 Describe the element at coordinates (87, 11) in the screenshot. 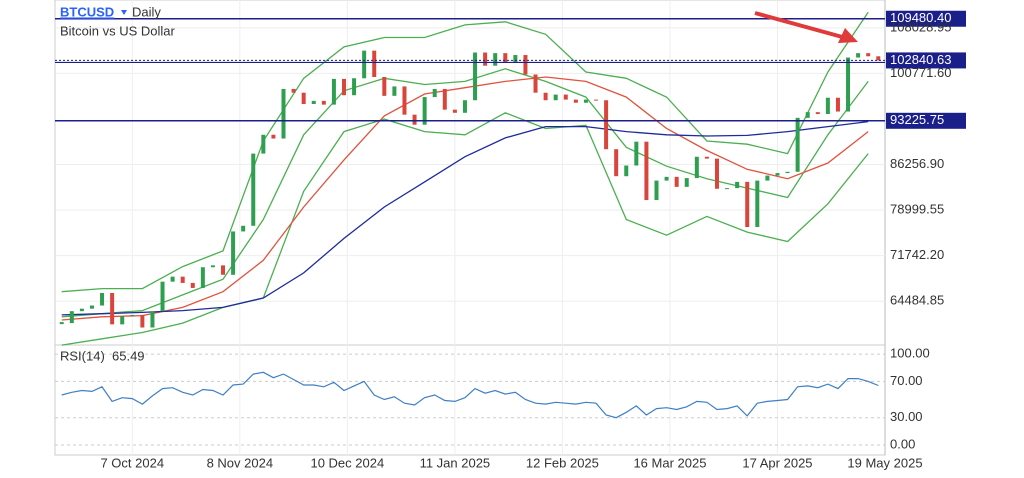

I see `symbol: BTCUSD` at that location.